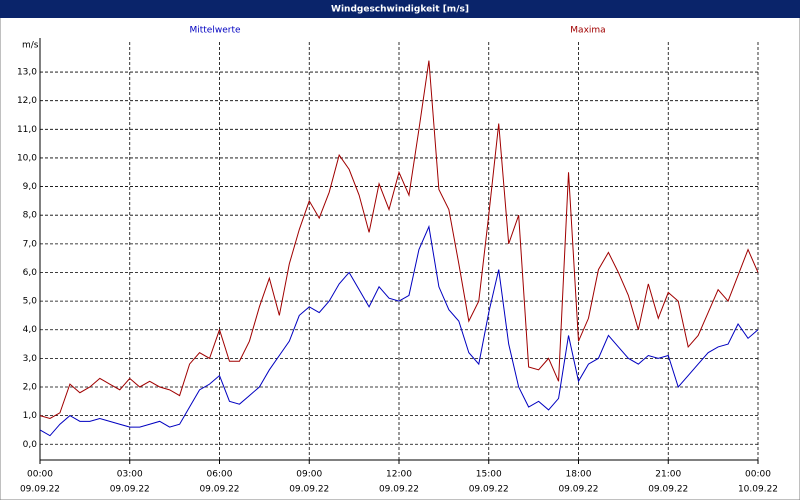 The image size is (800, 500). I want to click on chart-title: Windgeschwindigkeit [m/s], so click(400, 10).